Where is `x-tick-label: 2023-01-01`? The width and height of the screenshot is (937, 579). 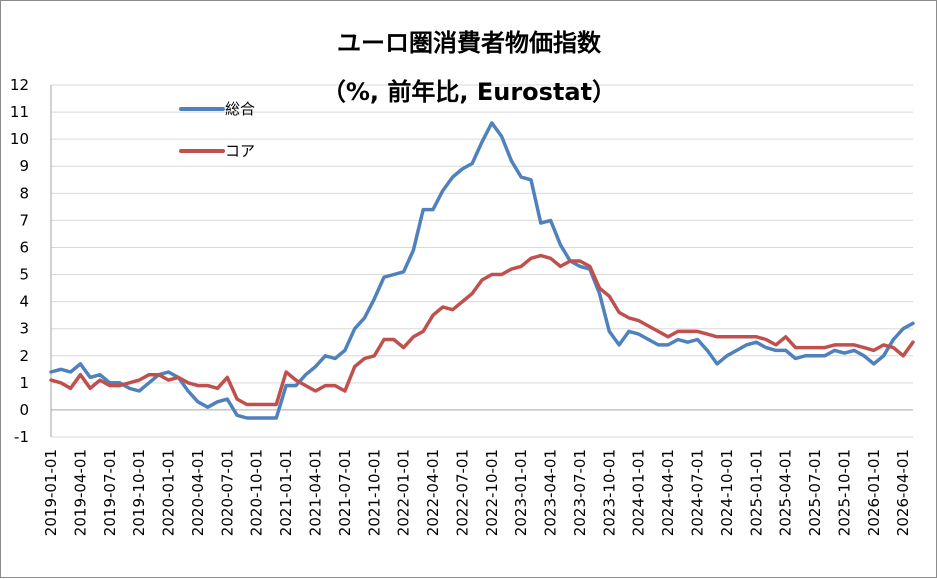
x-tick-label: 2023-01-01 is located at coordinates (521, 492).